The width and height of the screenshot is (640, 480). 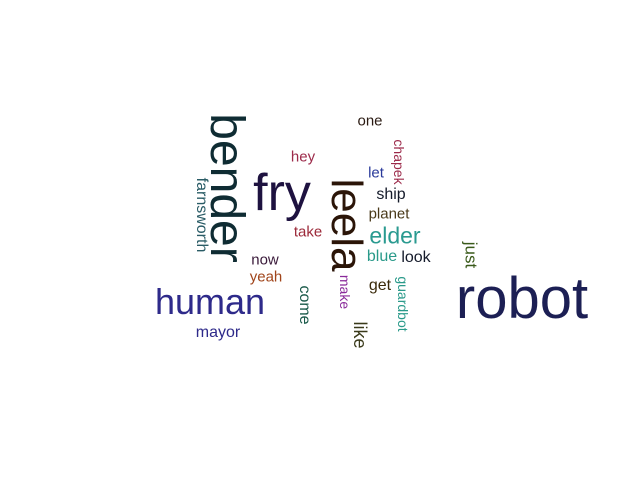 I want to click on word-look: look, so click(x=416, y=257).